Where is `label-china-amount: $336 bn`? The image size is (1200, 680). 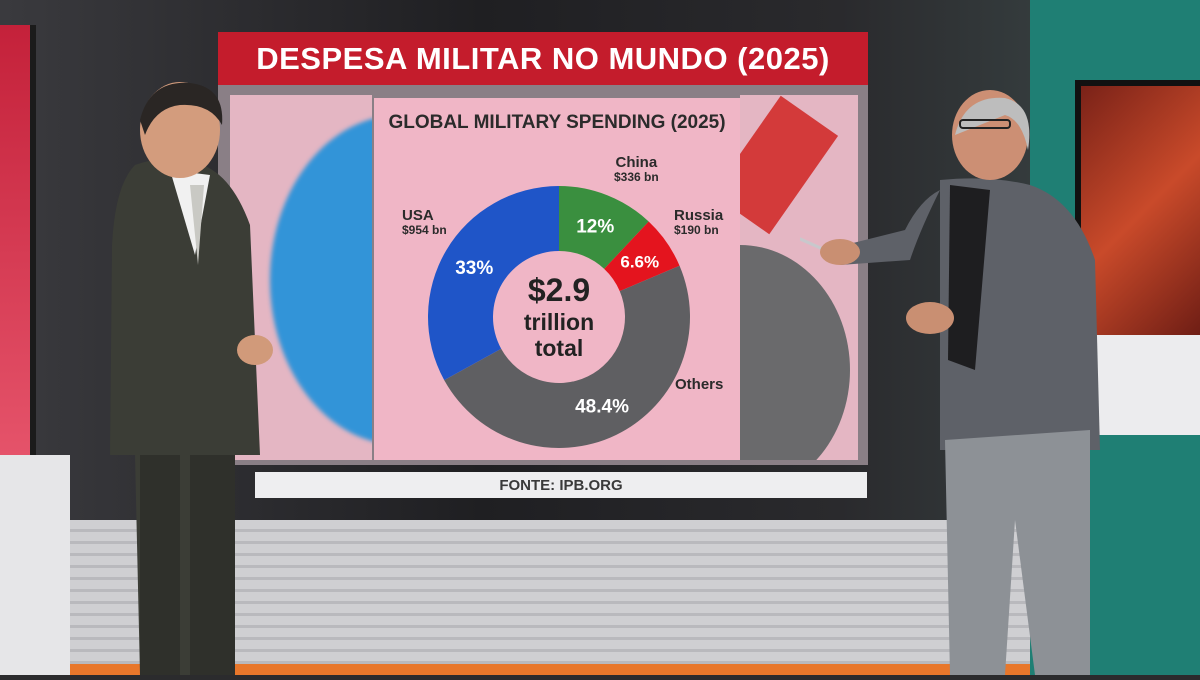 label-china-amount: $336 bn is located at coordinates (636, 176).